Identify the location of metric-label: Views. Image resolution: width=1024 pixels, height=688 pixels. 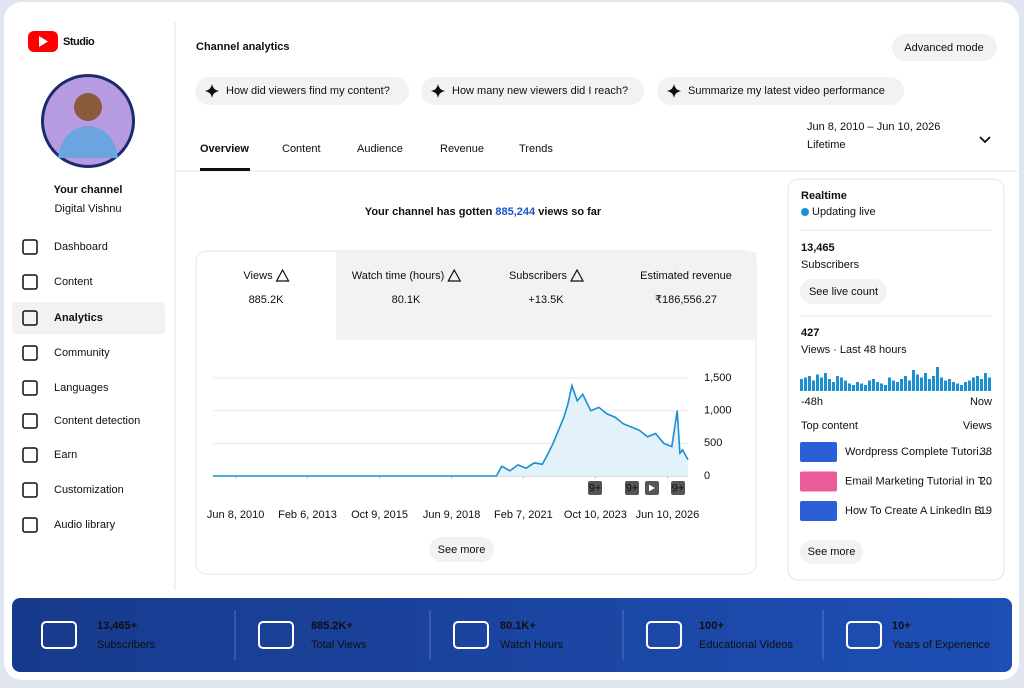
(258, 276).